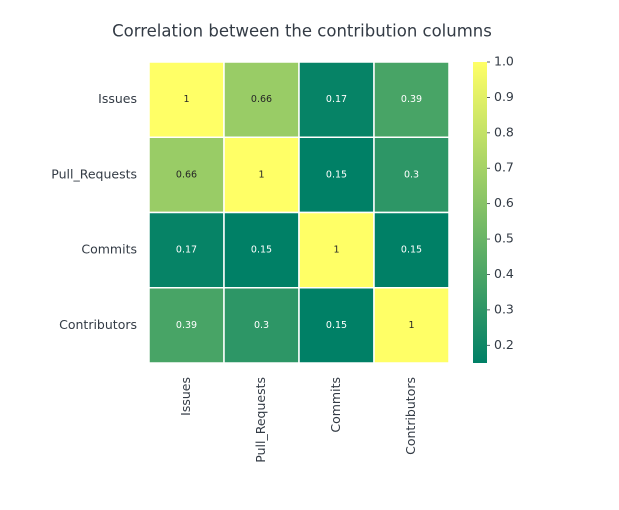  I want to click on y-tick-label: Commits, so click(109, 249).